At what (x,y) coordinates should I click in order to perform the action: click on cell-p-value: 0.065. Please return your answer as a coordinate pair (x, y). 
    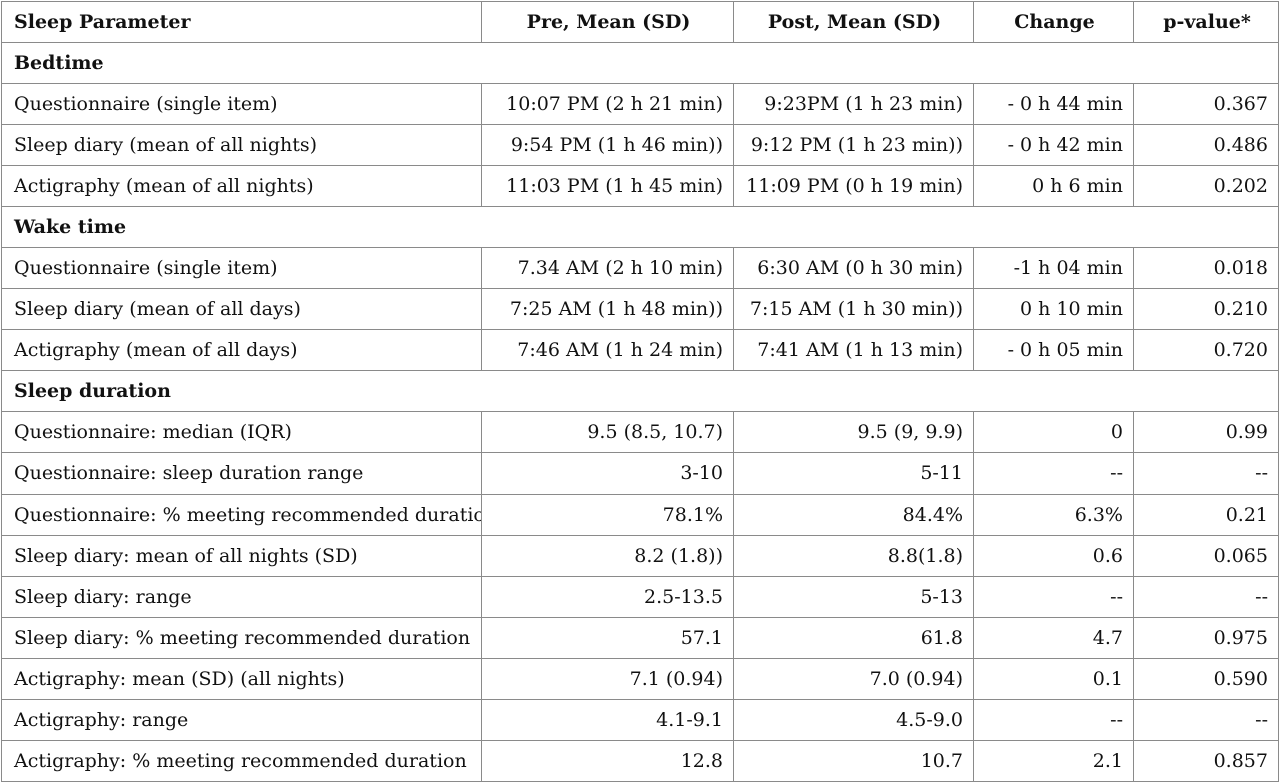
    Looking at the image, I should click on (1206, 555).